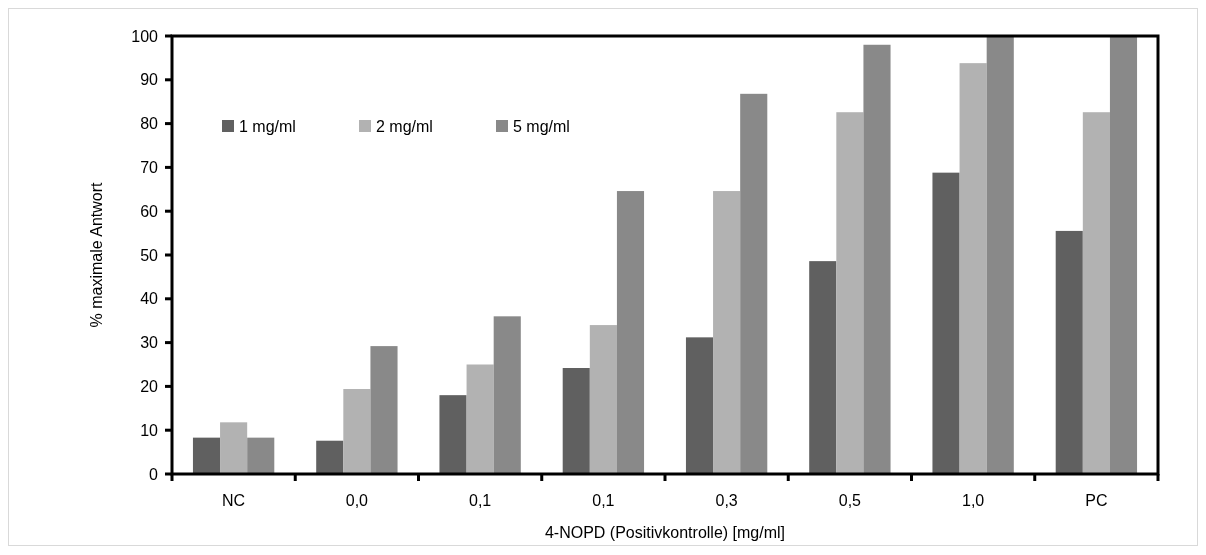 This screenshot has width=1206, height=555. What do you see at coordinates (149, 430) in the screenshot?
I see `y-tick-label: 10` at bounding box center [149, 430].